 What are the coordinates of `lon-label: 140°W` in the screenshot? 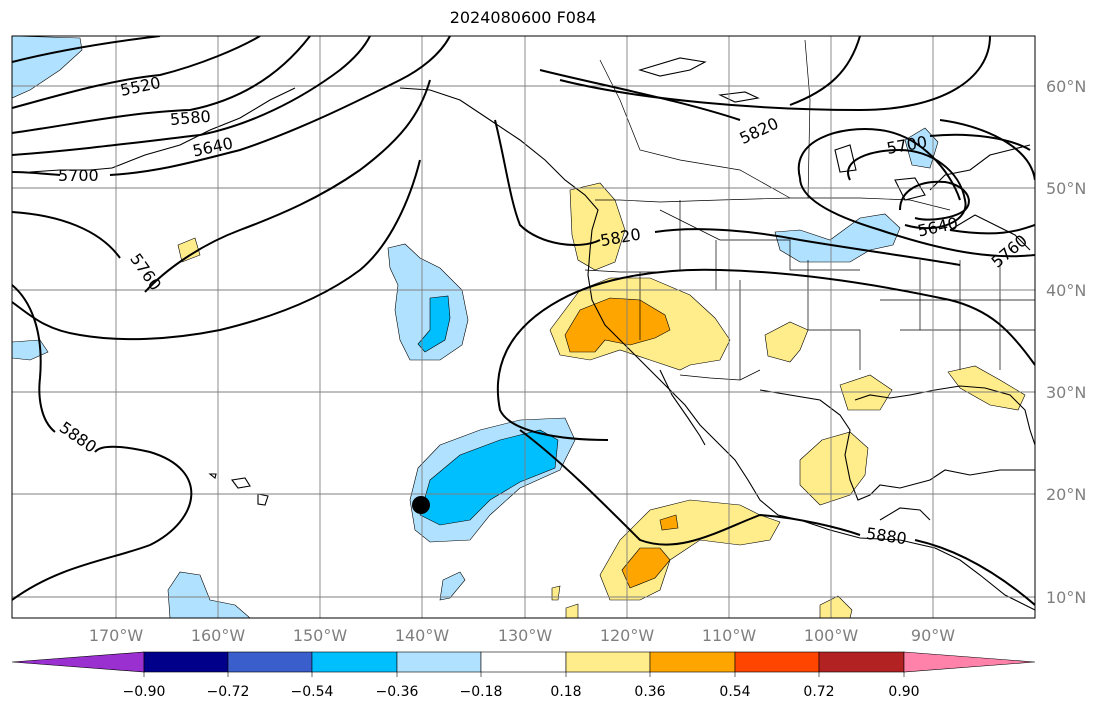 It's located at (422, 635).